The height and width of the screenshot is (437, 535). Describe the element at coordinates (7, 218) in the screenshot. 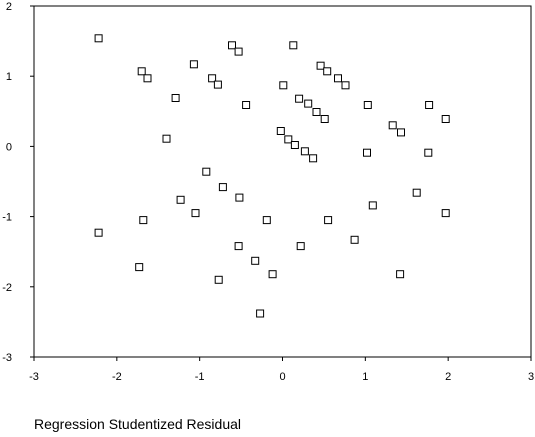

I see `y-tick-label: -1` at that location.